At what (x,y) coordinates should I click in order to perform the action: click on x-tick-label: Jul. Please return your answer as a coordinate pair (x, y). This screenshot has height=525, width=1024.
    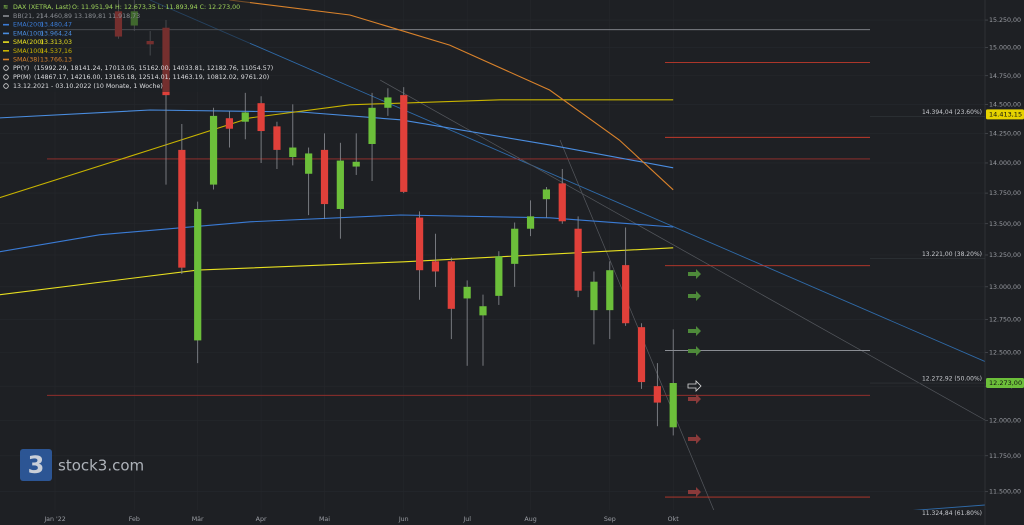
    Looking at the image, I should click on (466, 519).